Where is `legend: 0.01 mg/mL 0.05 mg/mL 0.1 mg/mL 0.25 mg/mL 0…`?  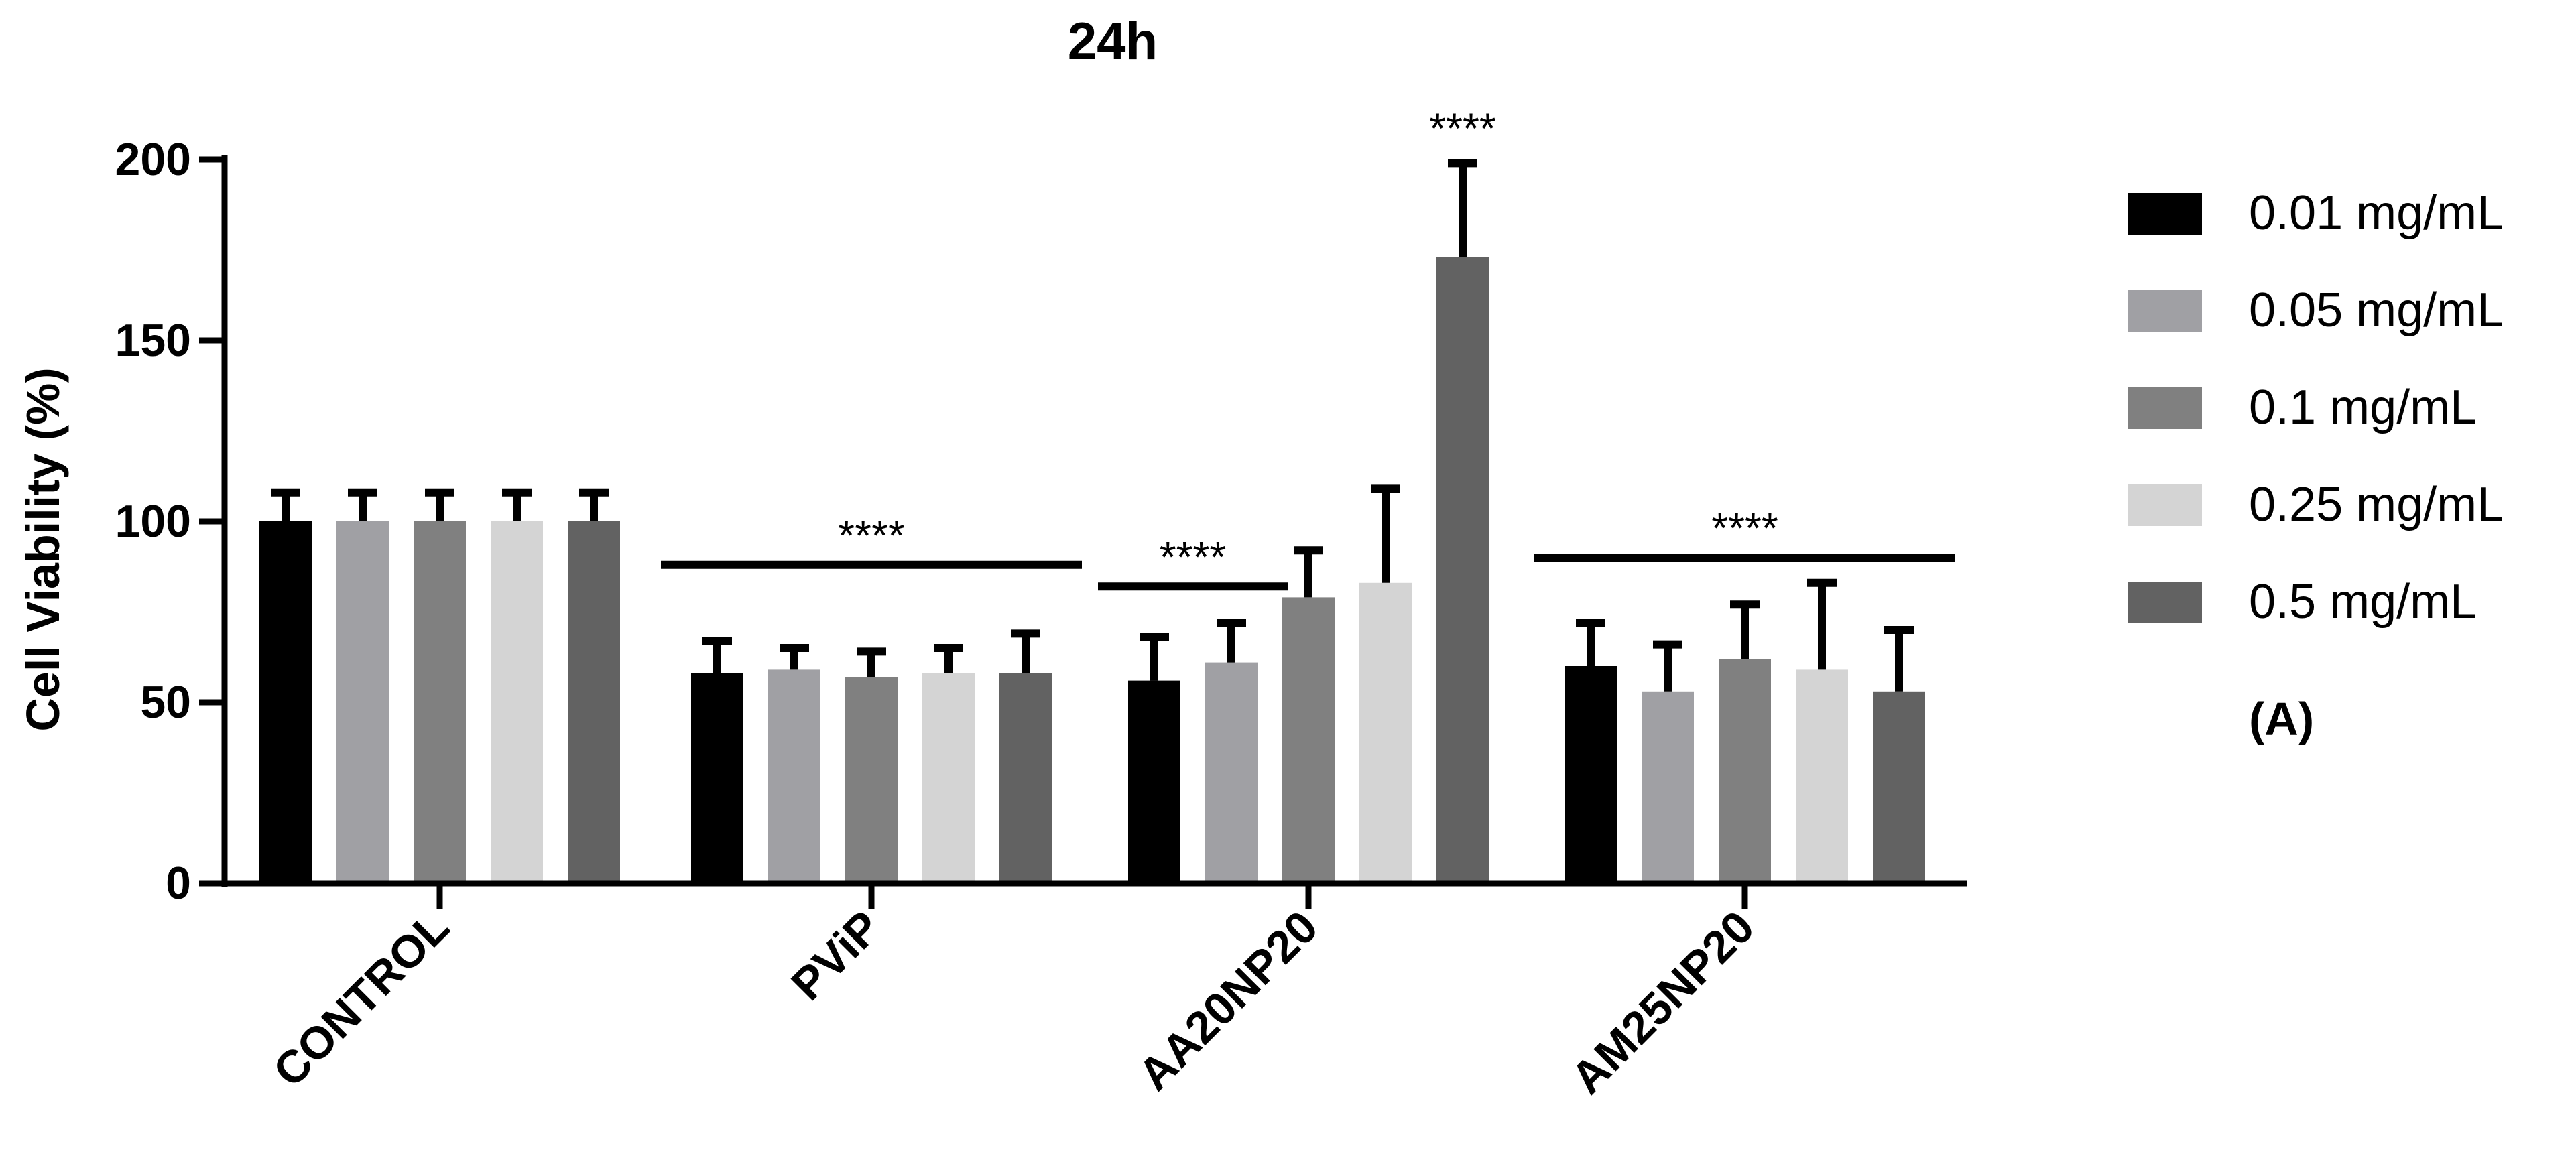 legend: 0.01 mg/mL 0.05 mg/mL 0.1 mg/mL 0.25 mg/mL 0… is located at coordinates (2316, 408).